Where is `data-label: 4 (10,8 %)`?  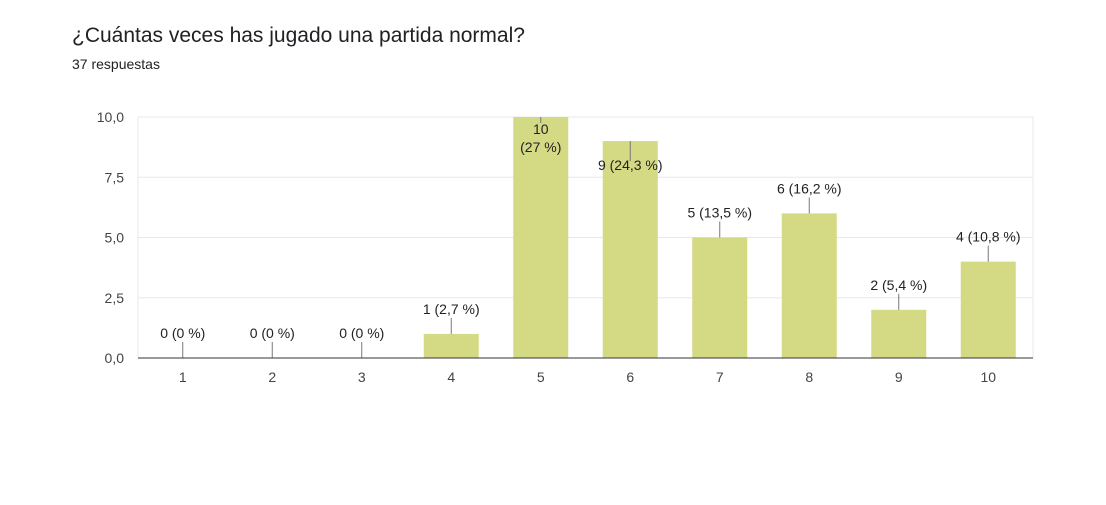
data-label: 4 (10,8 %) is located at coordinates (988, 237).